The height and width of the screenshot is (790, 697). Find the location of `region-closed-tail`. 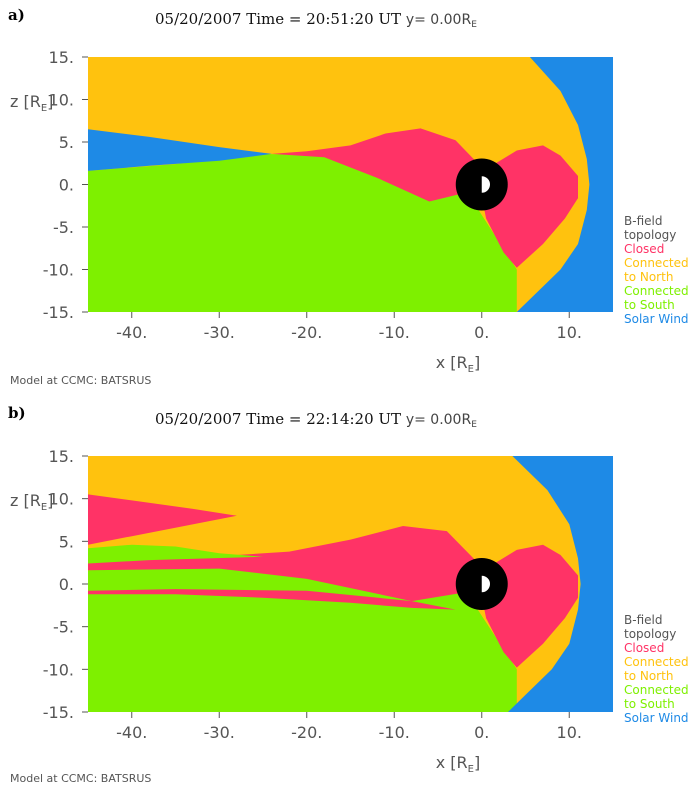

region-closed-tail is located at coordinates (376, 165).